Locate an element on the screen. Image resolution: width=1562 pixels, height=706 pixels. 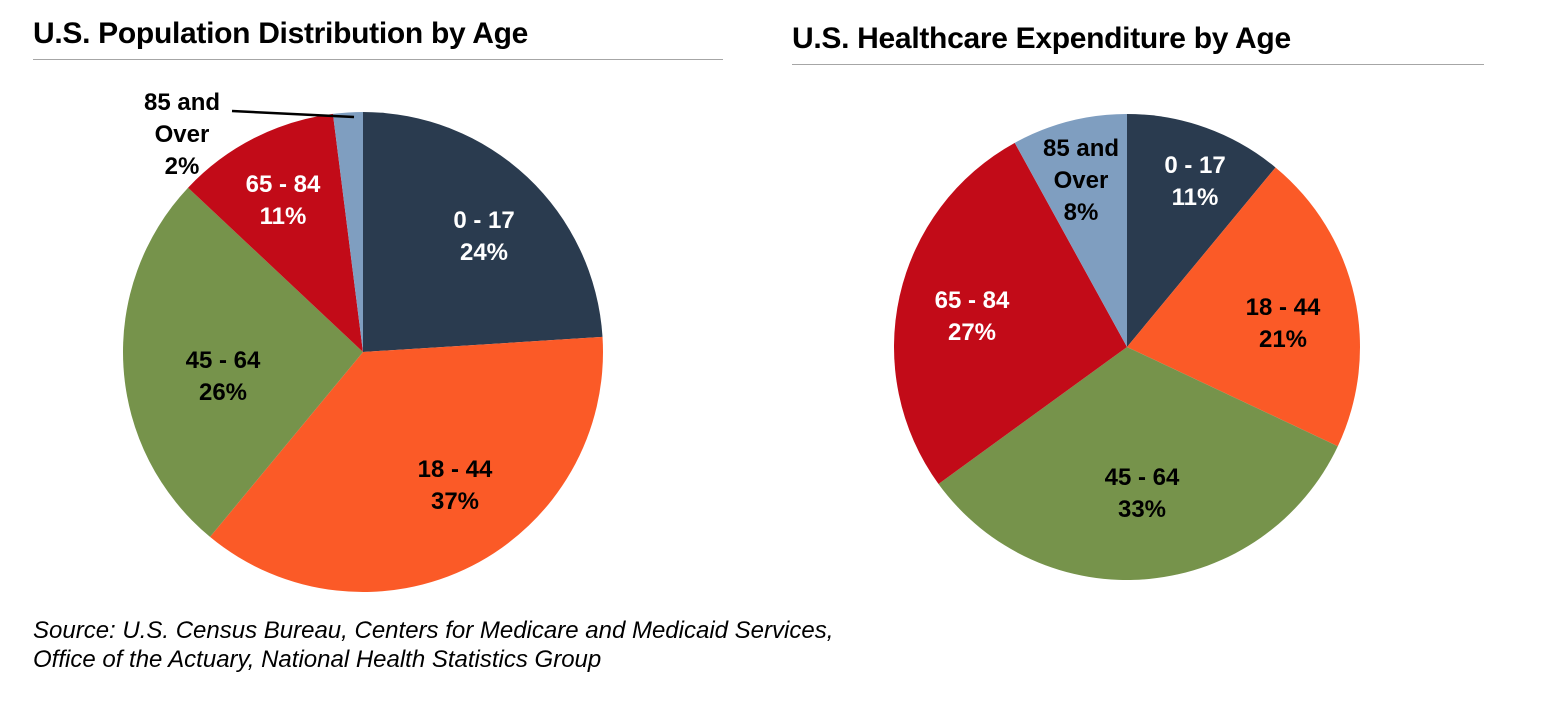
slice-label-18---44: 18 - 44 37% is located at coordinates (455, 485).